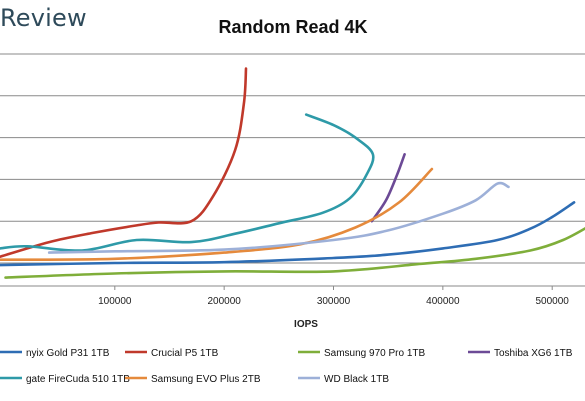 The image size is (585, 401). What do you see at coordinates (306, 324) in the screenshot?
I see `x-axis-label: IOPS` at bounding box center [306, 324].